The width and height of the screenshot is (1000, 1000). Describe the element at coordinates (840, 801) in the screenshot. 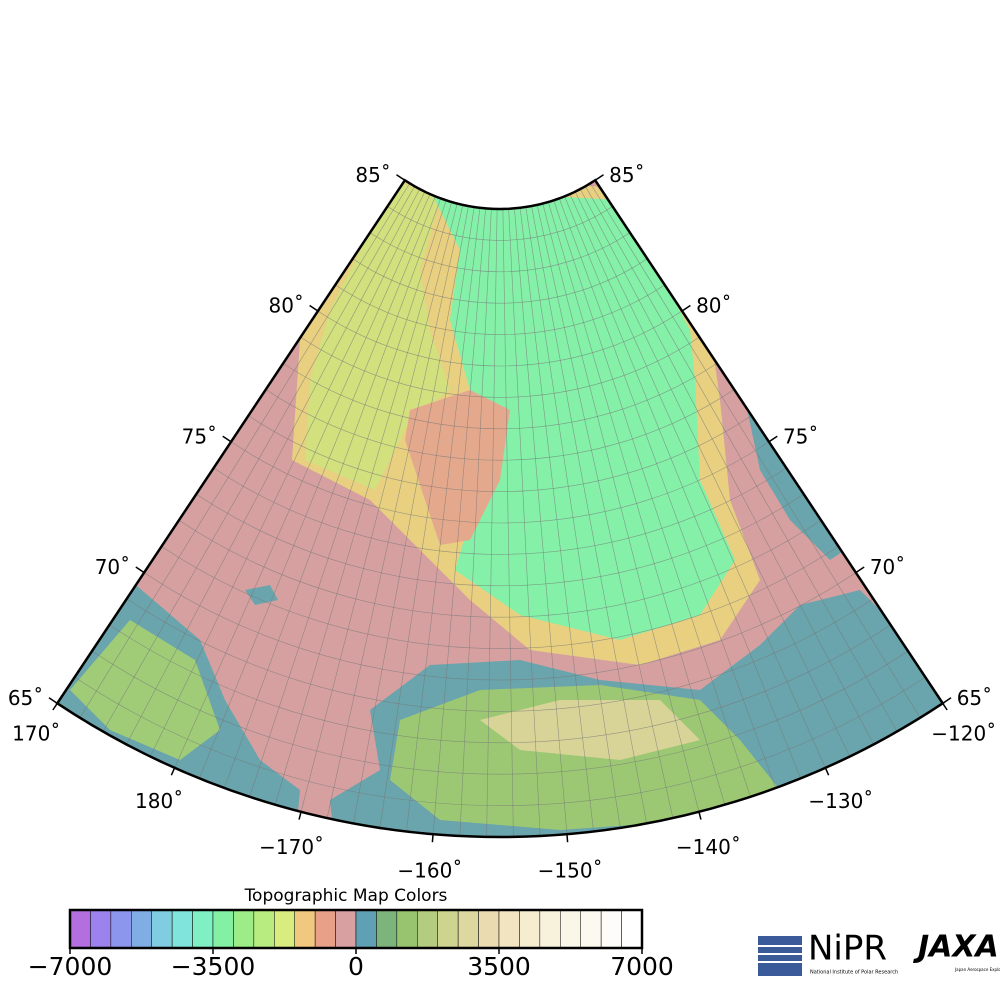

I see `lon-label: −130˚` at that location.